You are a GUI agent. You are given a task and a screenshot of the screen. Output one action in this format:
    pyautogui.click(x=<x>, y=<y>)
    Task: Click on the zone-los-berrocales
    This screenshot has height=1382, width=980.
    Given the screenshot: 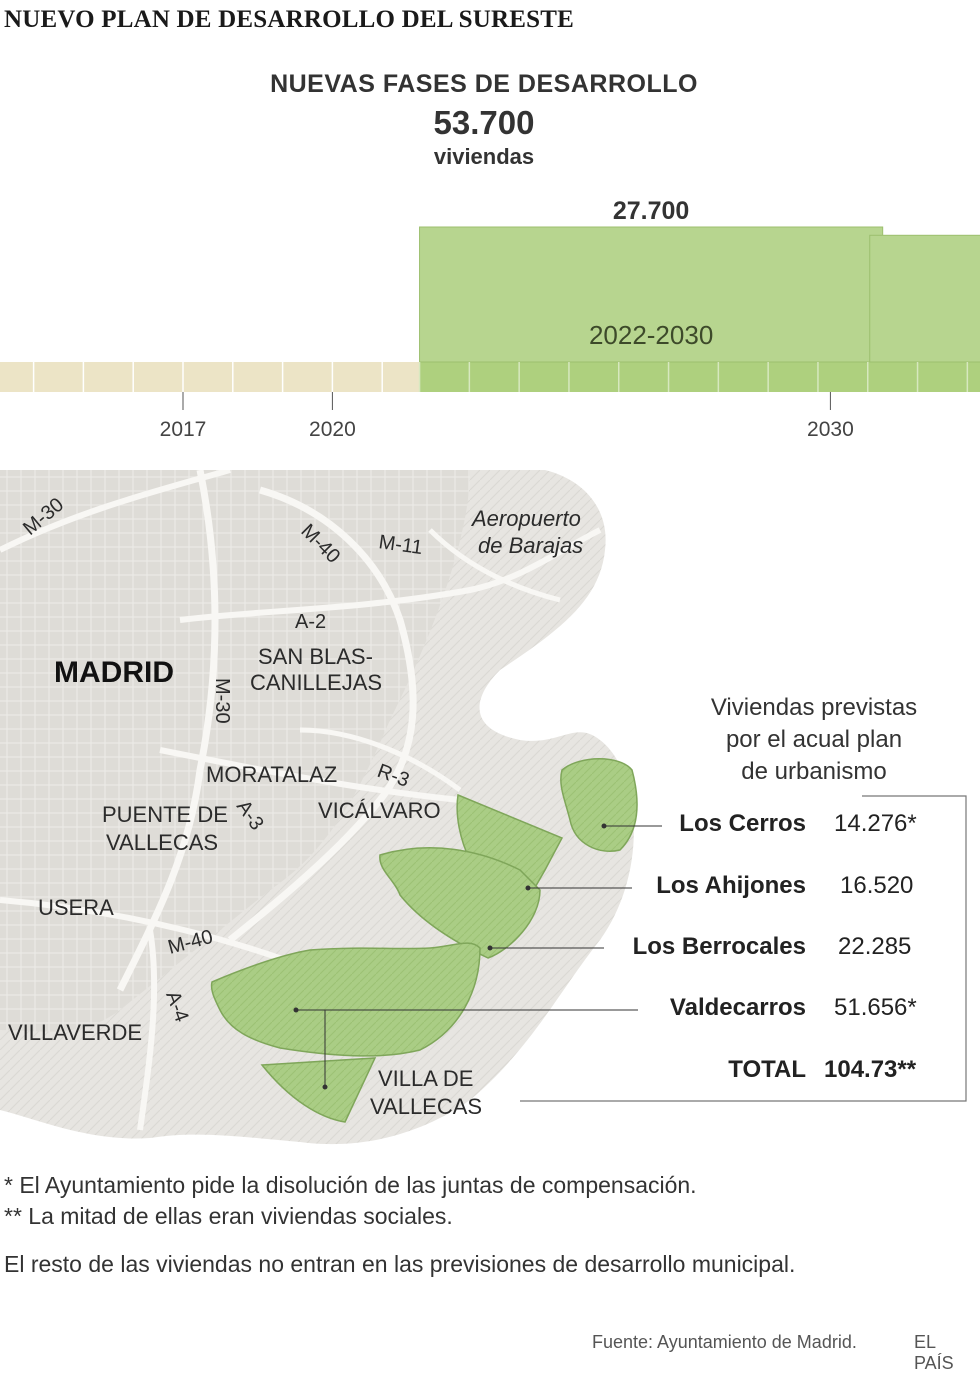 What is the action you would take?
    pyautogui.click(x=460, y=903)
    